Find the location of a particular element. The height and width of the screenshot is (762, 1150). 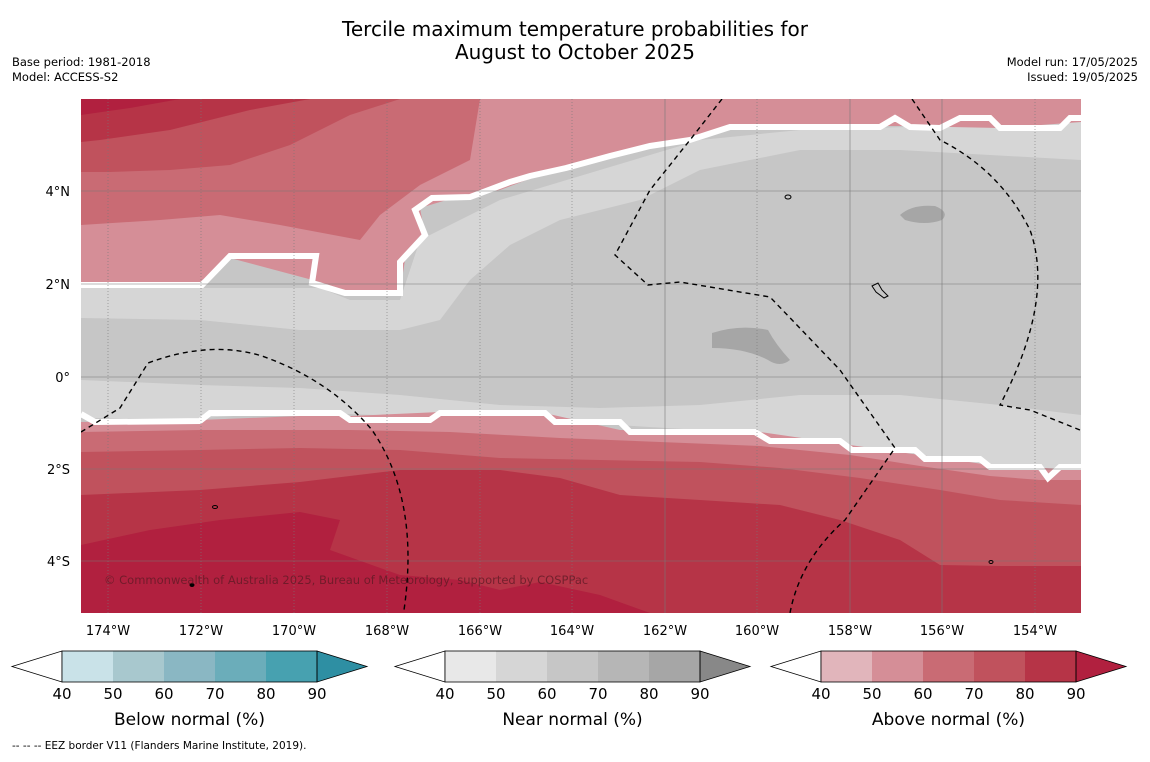

contour-40-south is located at coordinates (581, 446).